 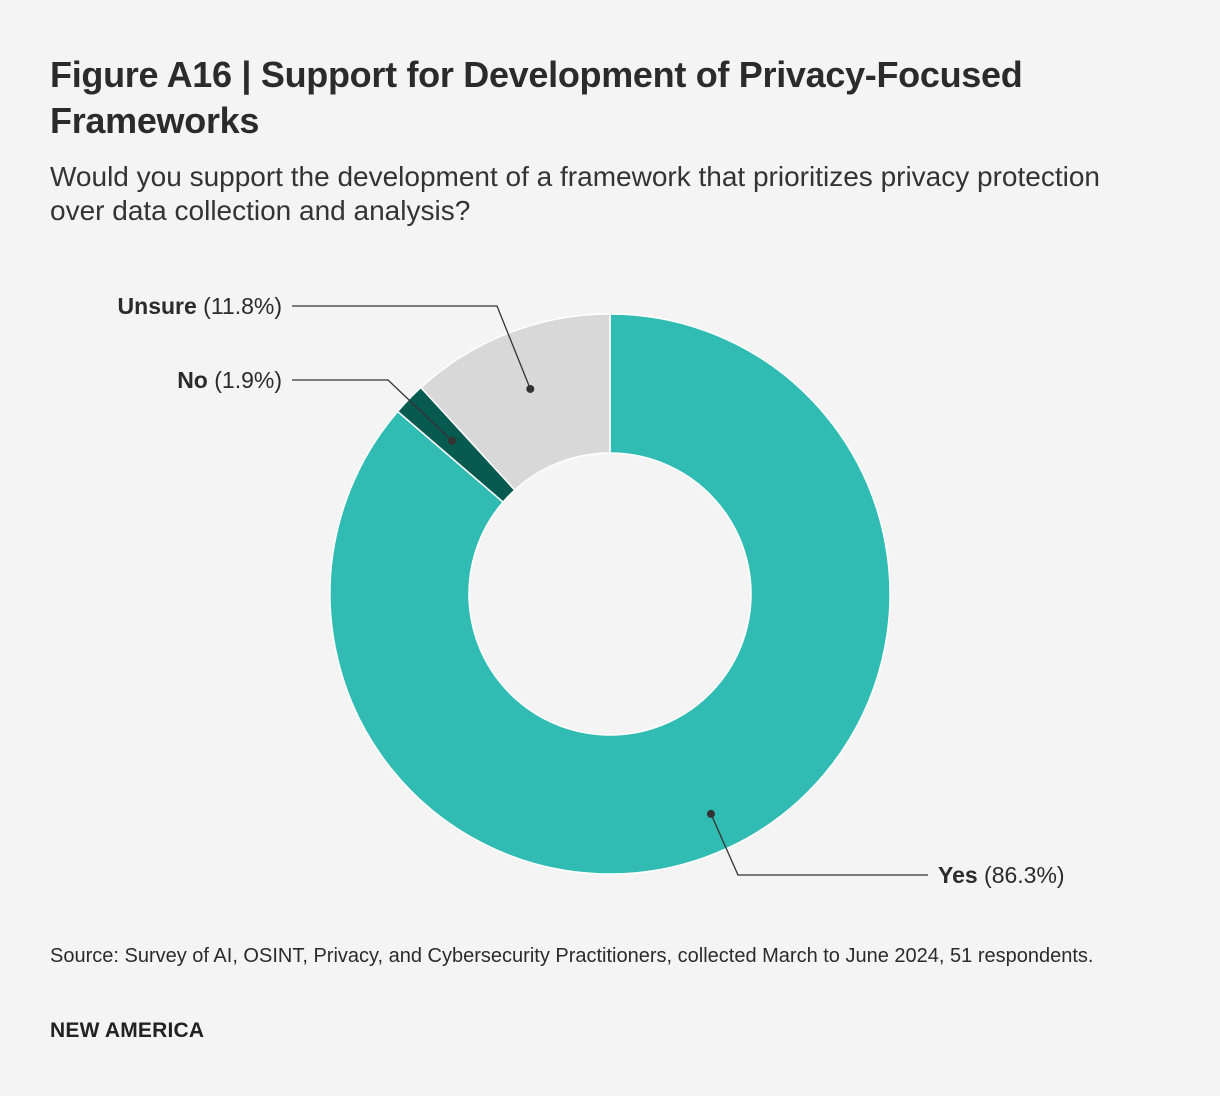 I want to click on slice-label-unsure: Unsure (11.8%), so click(x=200, y=306).